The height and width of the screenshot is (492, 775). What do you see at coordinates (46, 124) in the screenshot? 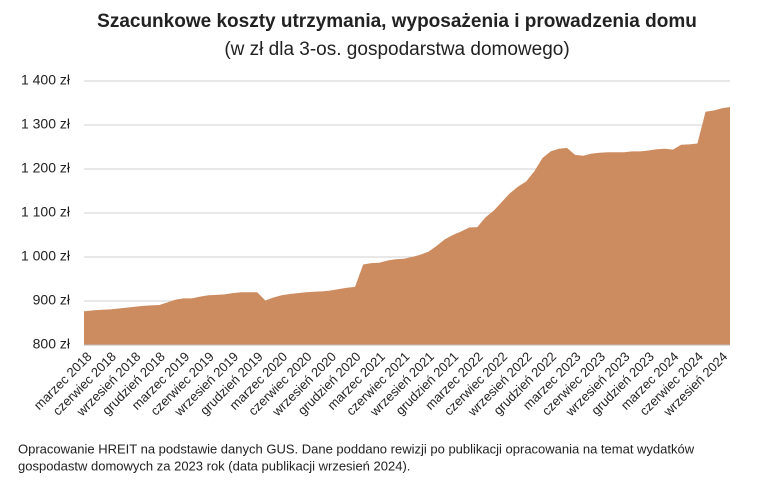
I see `y-tick-label: 1 300 zł` at bounding box center [46, 124].